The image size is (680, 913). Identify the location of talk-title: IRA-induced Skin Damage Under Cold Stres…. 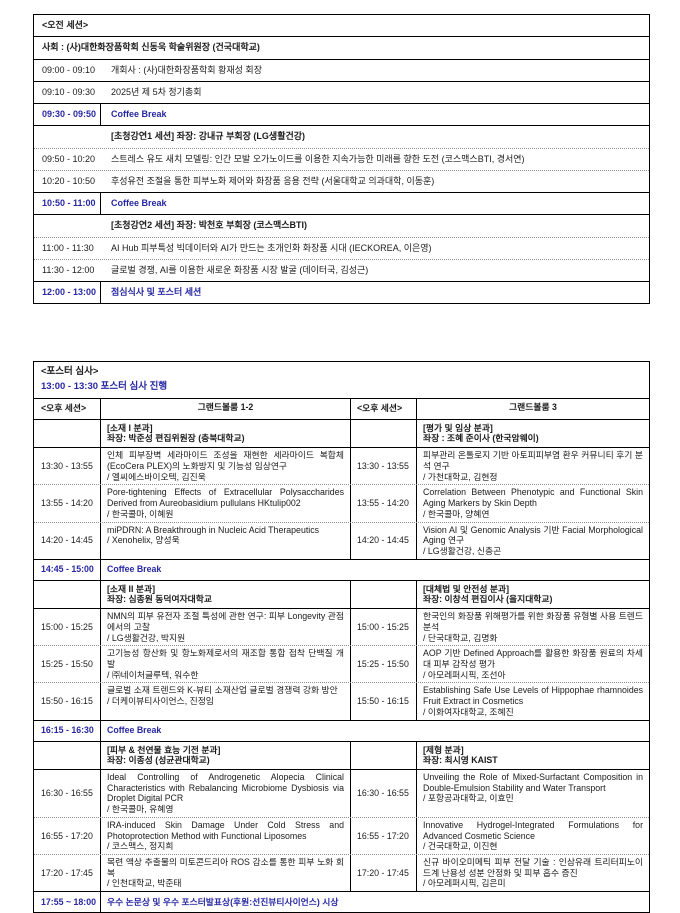
(225, 830).